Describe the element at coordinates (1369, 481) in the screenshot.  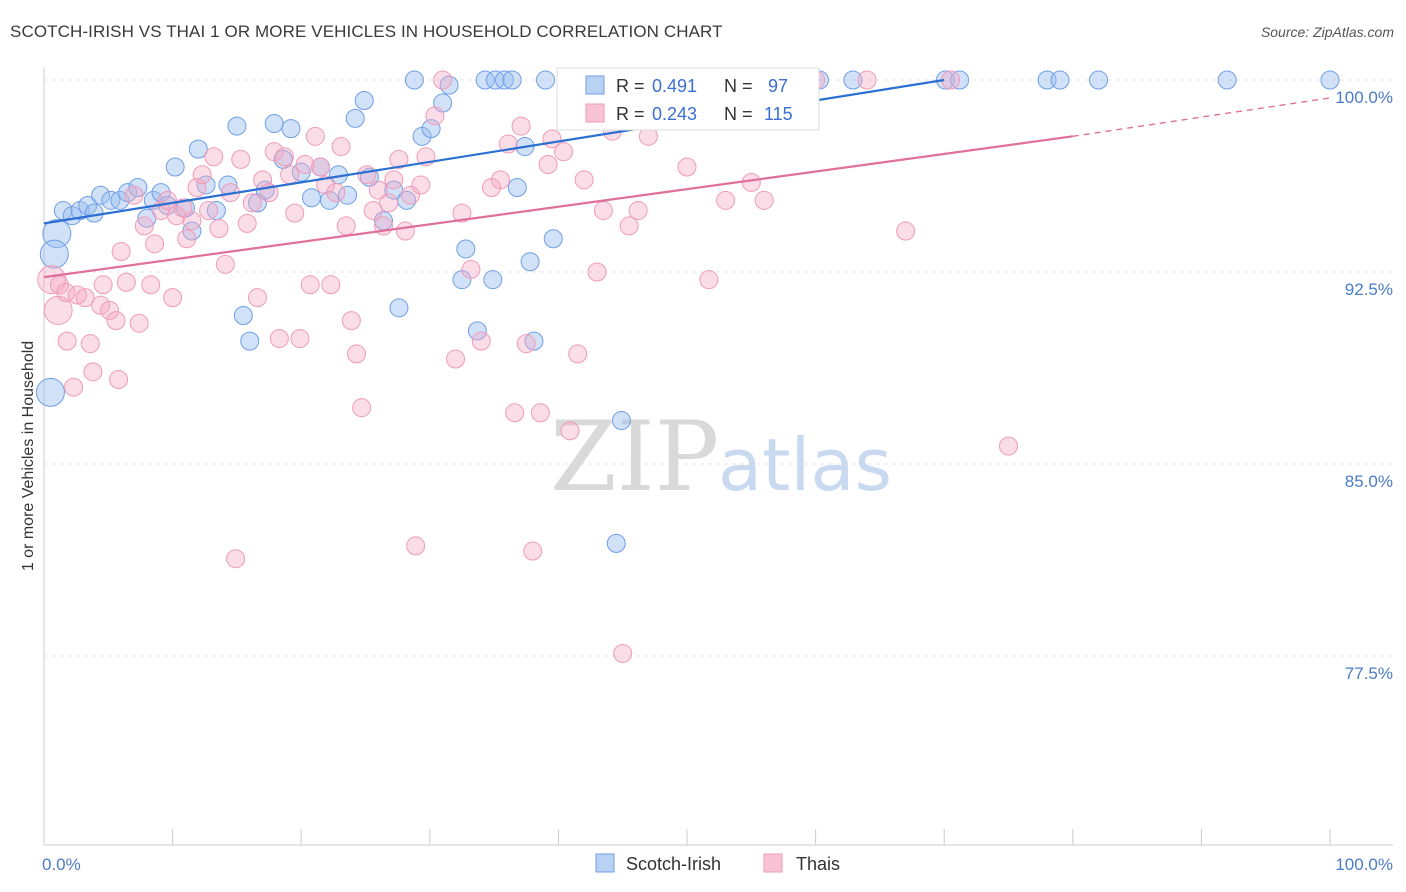
I see `y-tick-label-2: 85.0%` at that location.